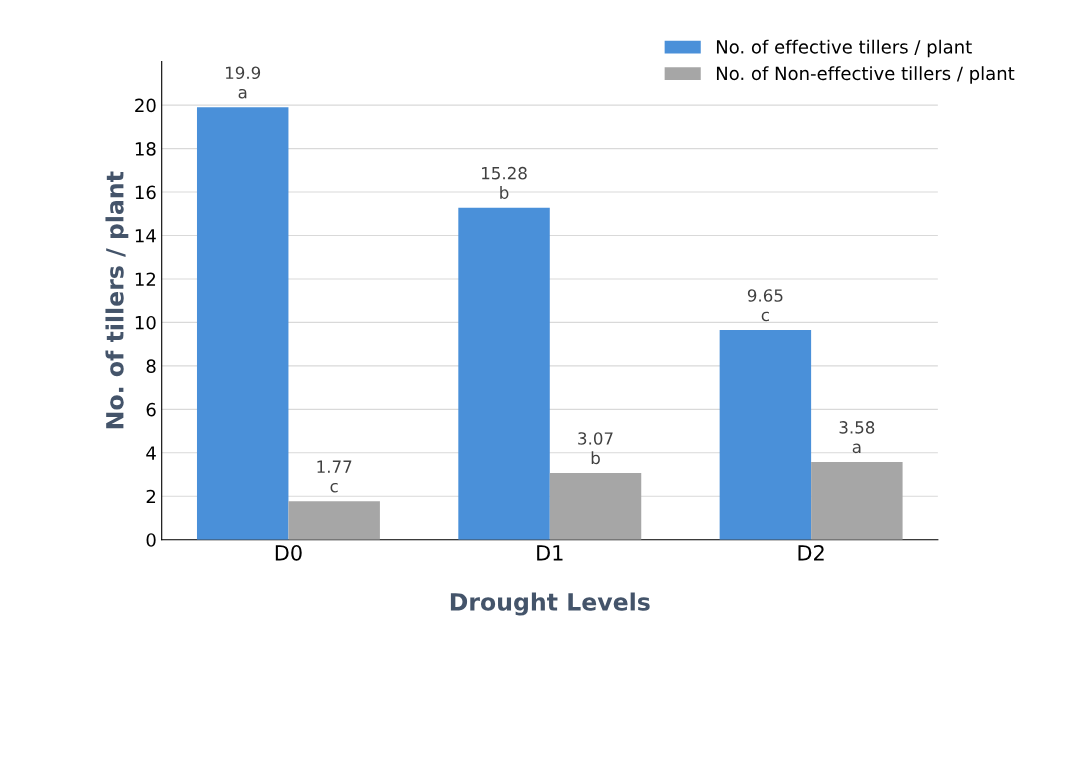  What do you see at coordinates (811, 552) in the screenshot?
I see `x-tick-label: D2` at bounding box center [811, 552].